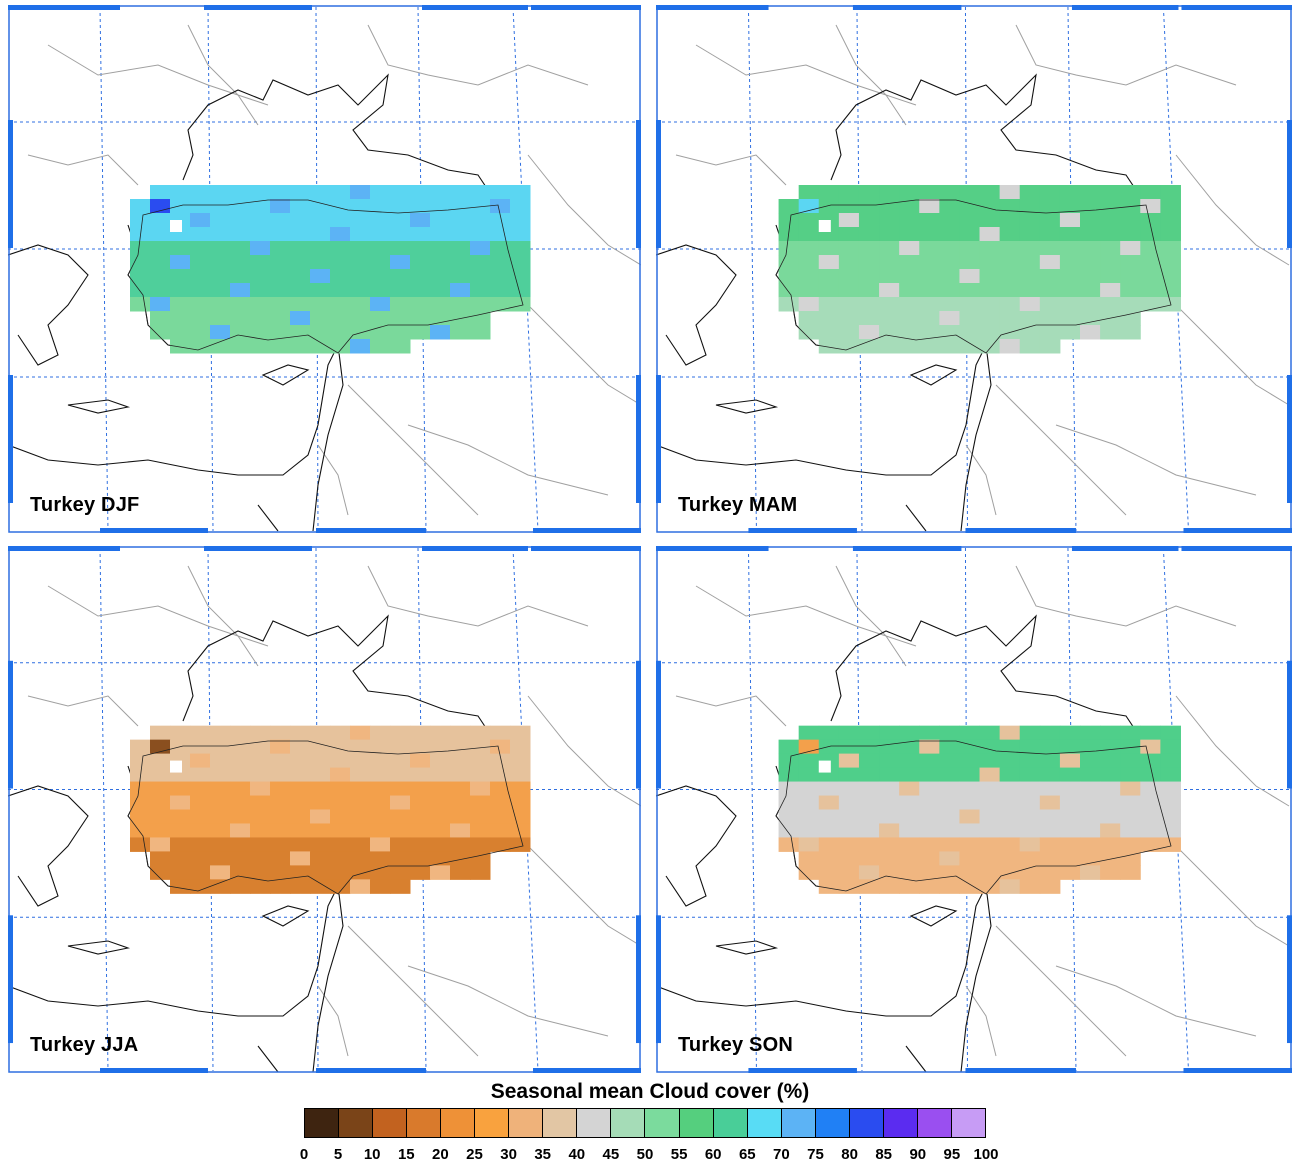  Describe the element at coordinates (738, 505) in the screenshot. I see `panel-label-mam: Turkey MAM` at that location.